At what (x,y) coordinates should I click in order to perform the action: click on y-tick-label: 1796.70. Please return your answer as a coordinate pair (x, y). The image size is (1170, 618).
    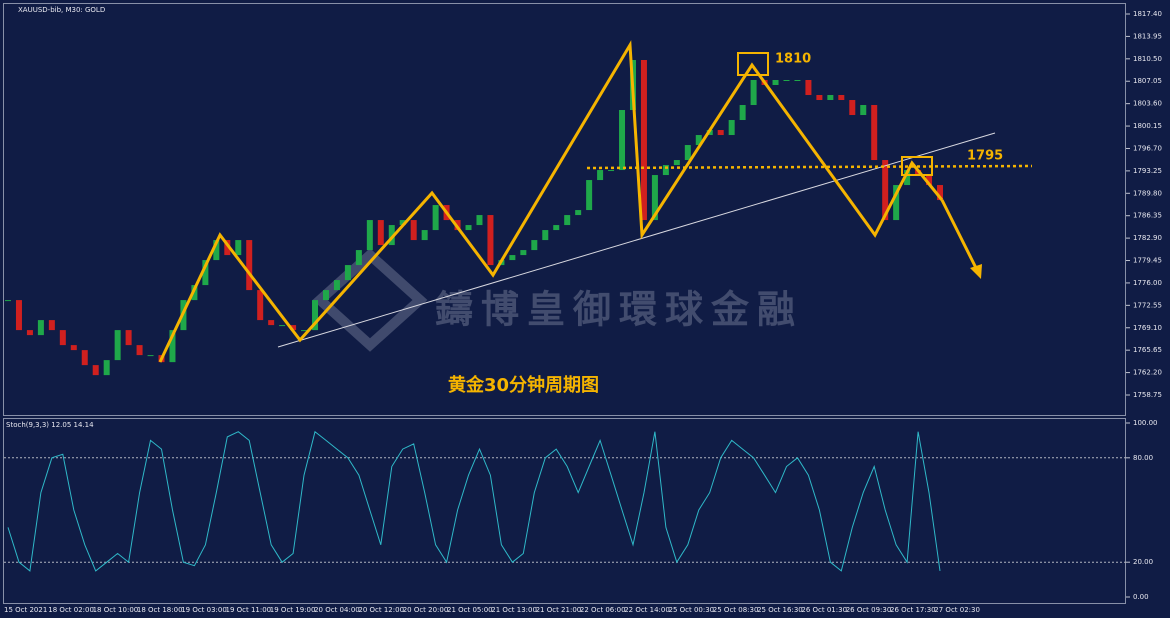
    Looking at the image, I should click on (1147, 148).